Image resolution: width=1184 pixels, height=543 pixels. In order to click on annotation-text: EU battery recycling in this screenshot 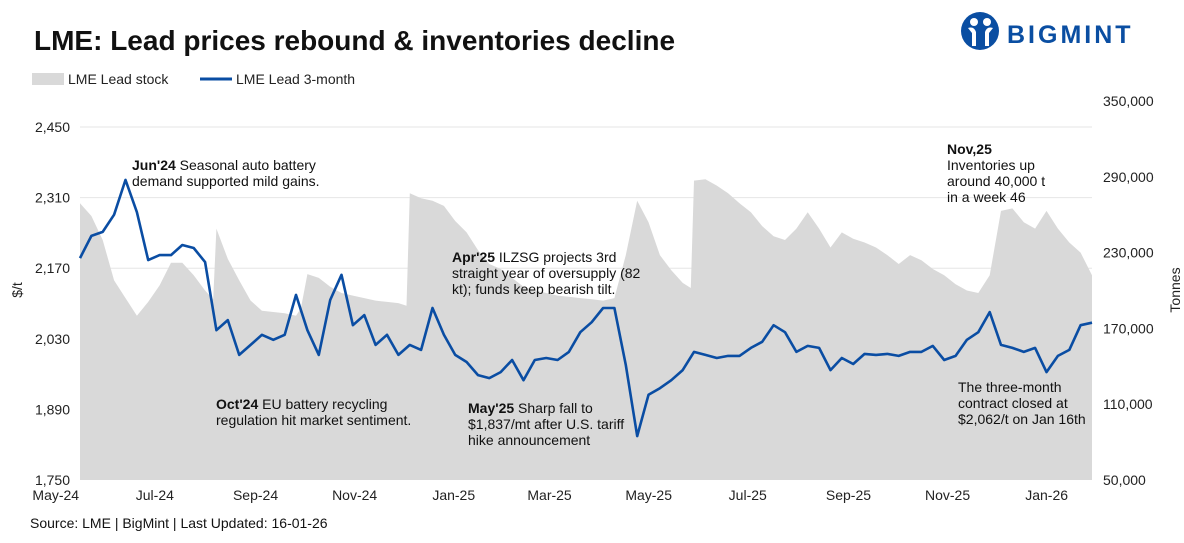, I will do `click(322, 404)`.